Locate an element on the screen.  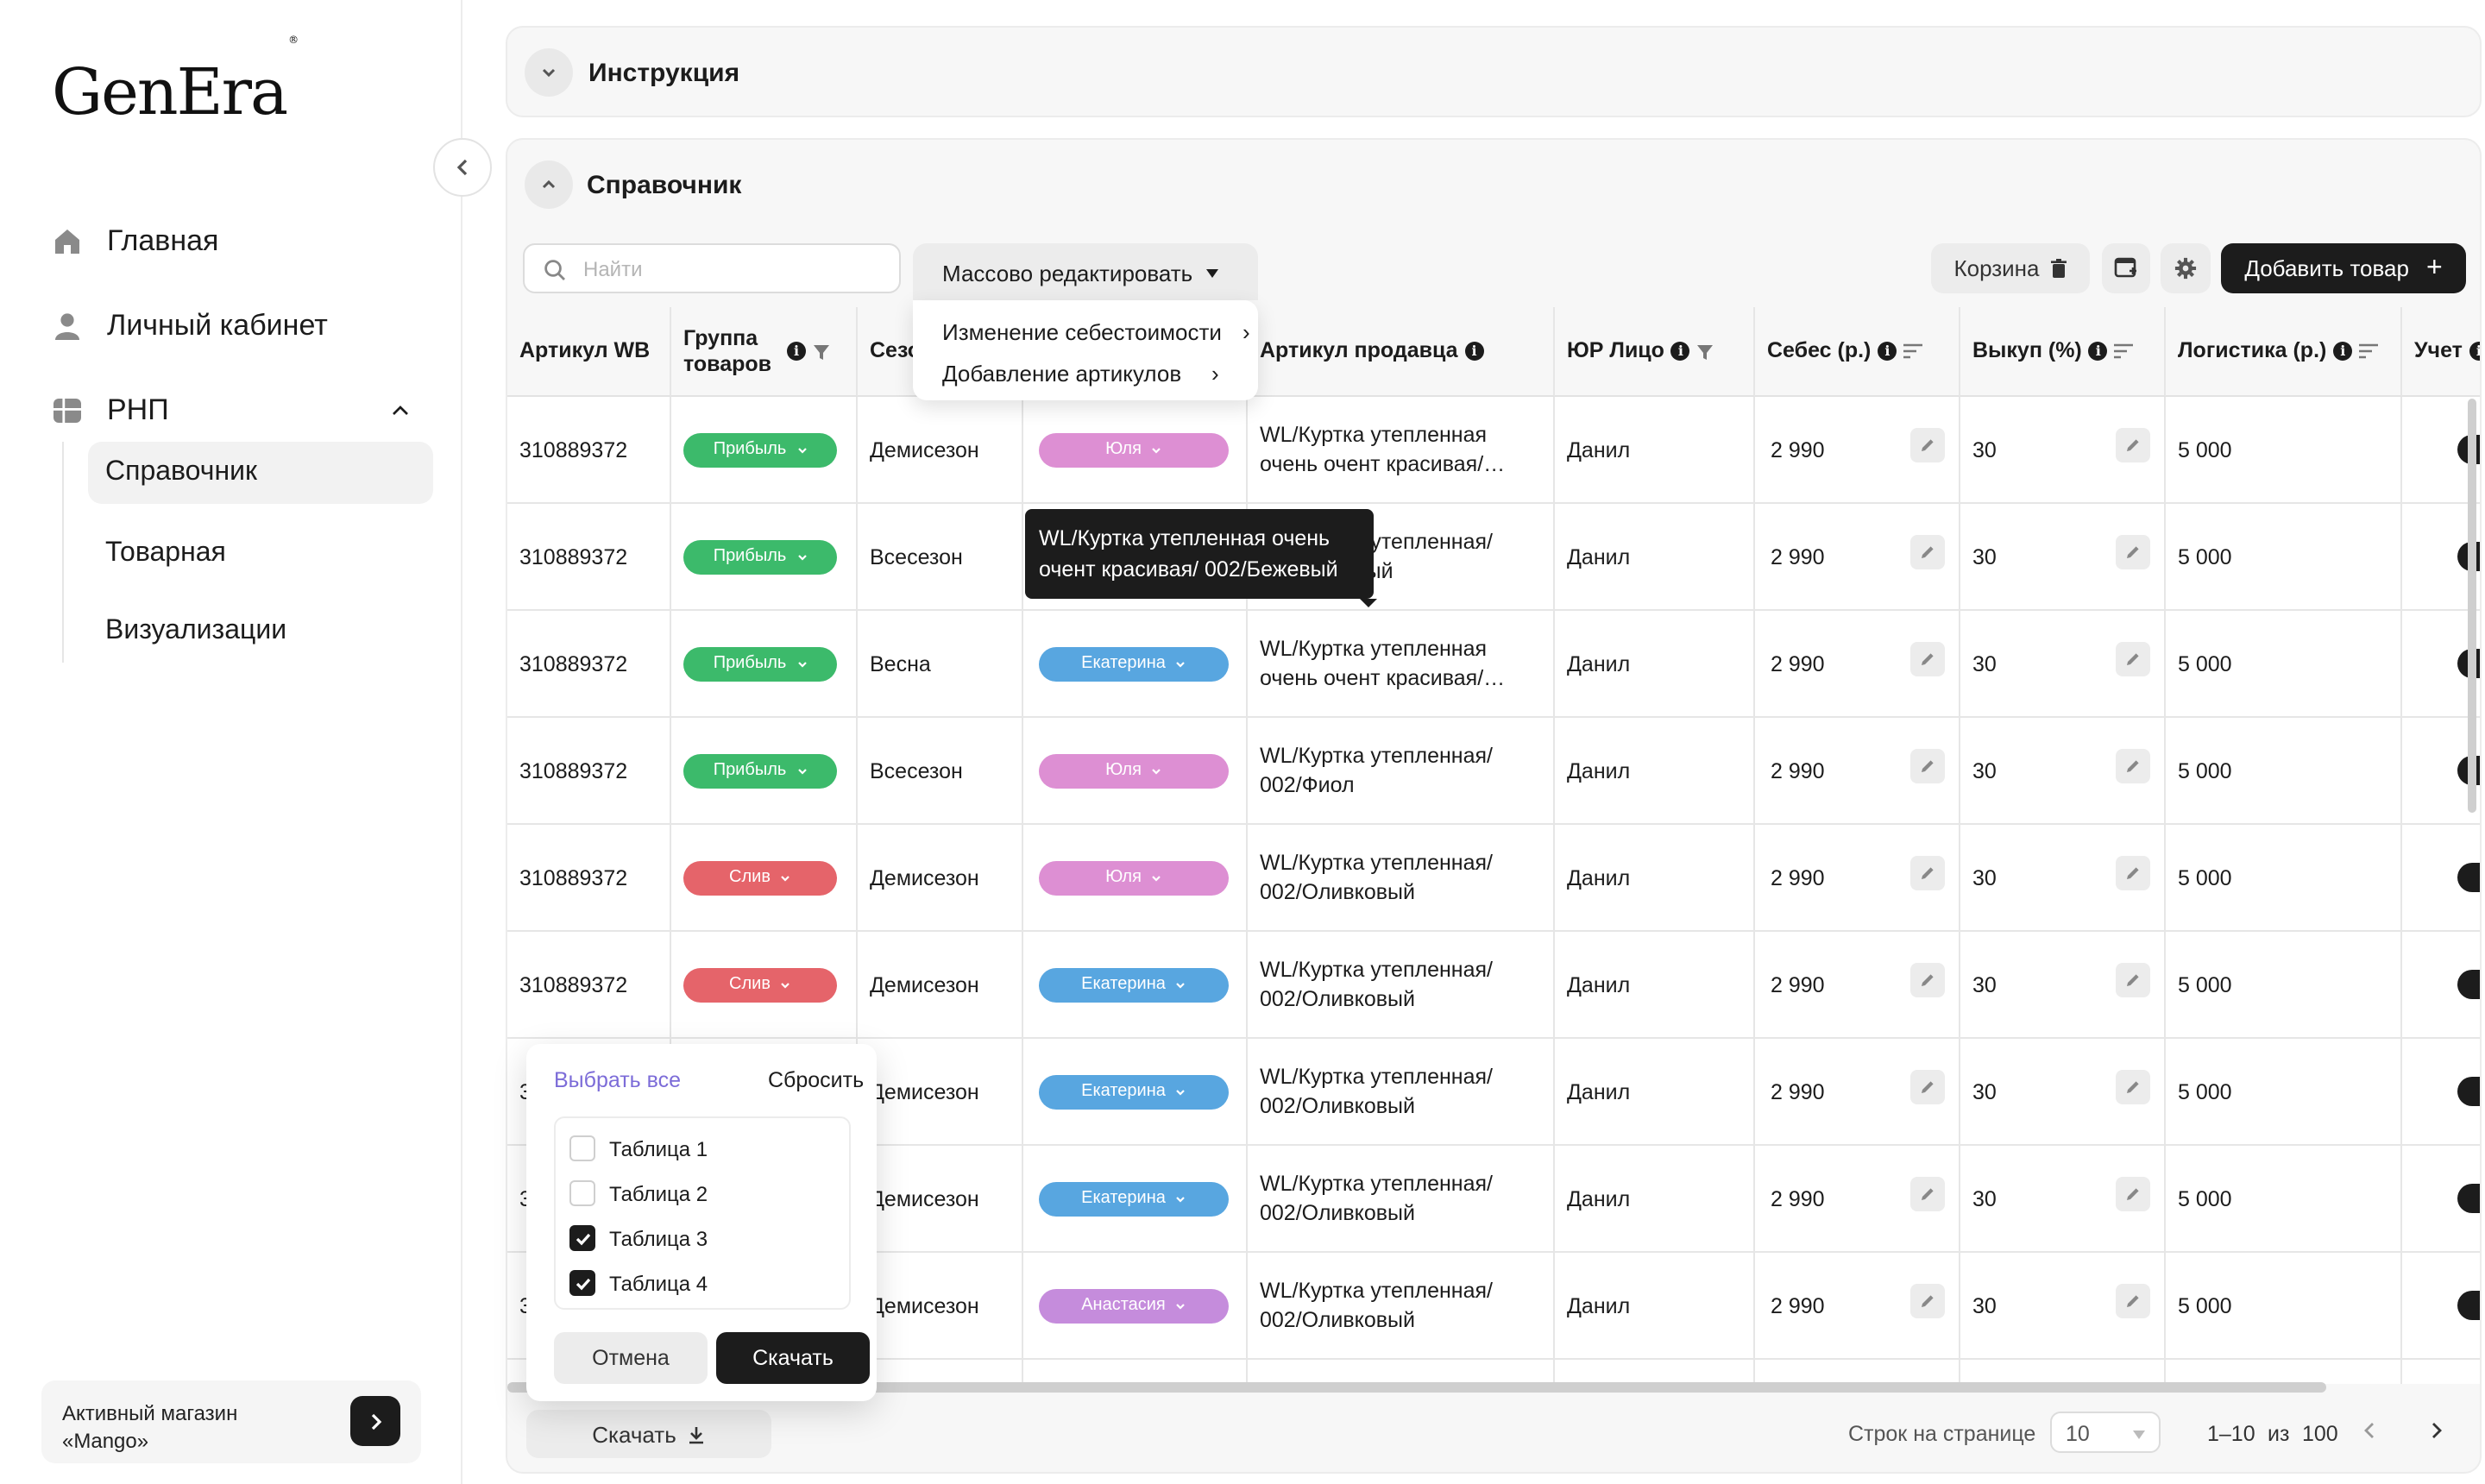
sidebar-item-home: Главная is located at coordinates (135, 242).